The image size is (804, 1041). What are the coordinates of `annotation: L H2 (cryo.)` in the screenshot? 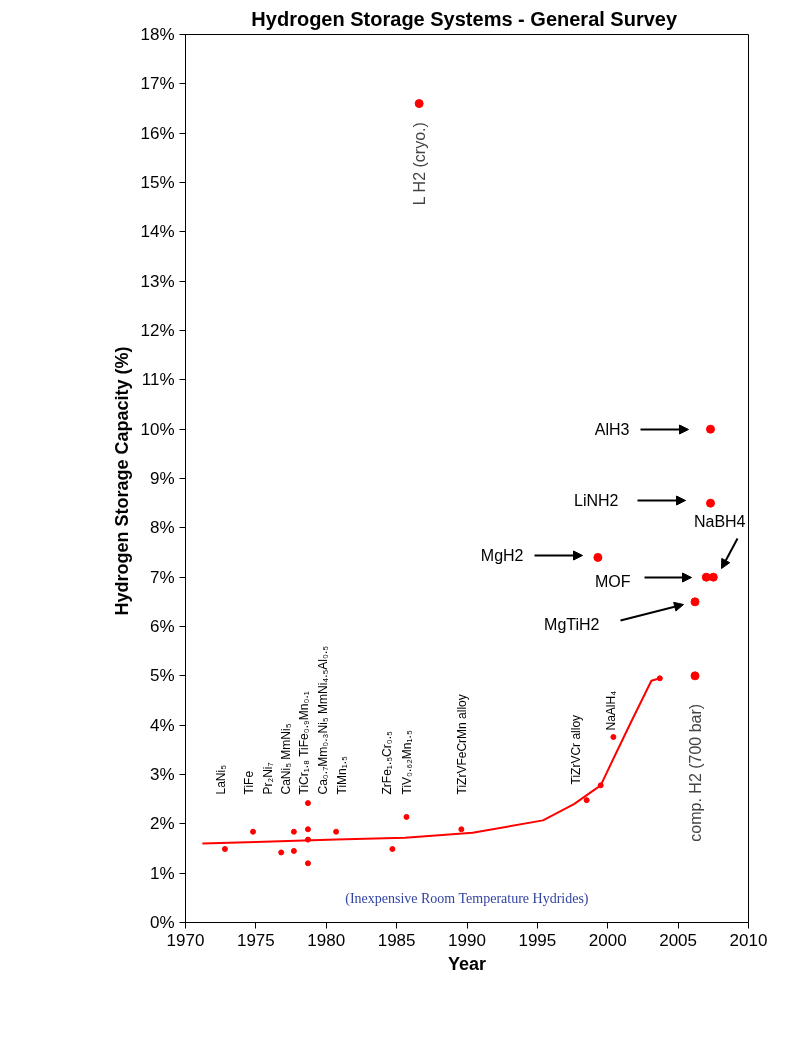 It's located at (419, 164).